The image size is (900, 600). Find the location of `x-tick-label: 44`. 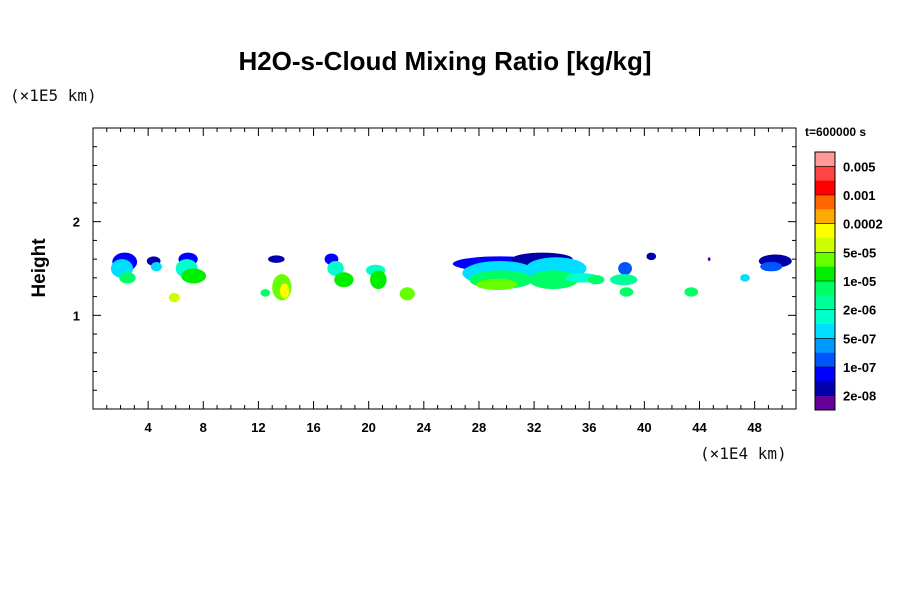

x-tick-label: 44 is located at coordinates (699, 427).